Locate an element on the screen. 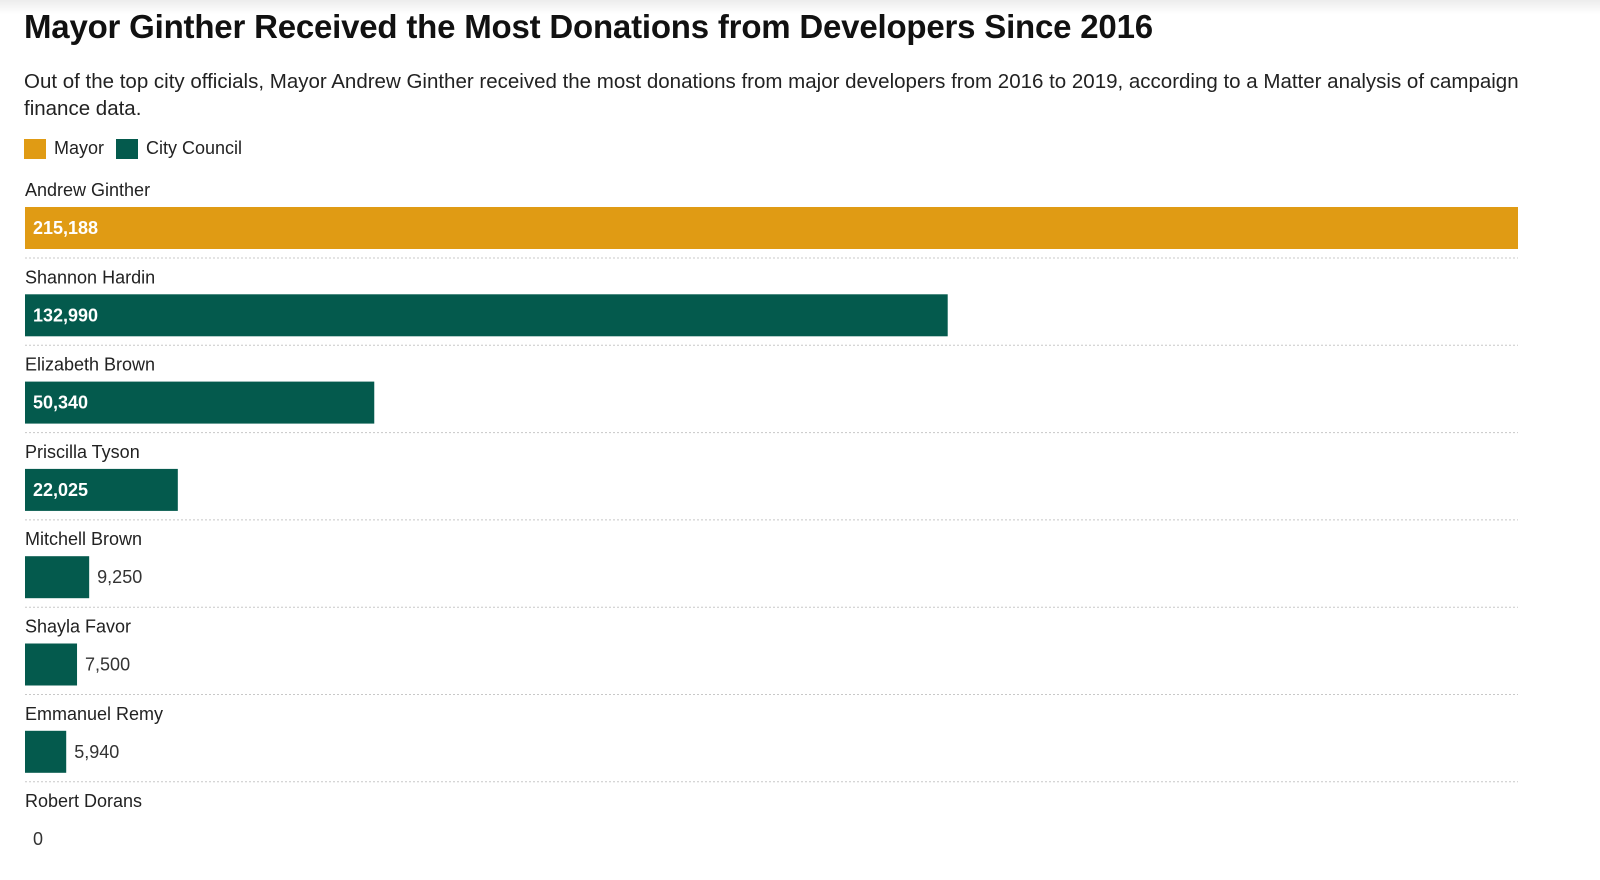  value-label-andrew-ginther: 215,188 is located at coordinates (65, 228).